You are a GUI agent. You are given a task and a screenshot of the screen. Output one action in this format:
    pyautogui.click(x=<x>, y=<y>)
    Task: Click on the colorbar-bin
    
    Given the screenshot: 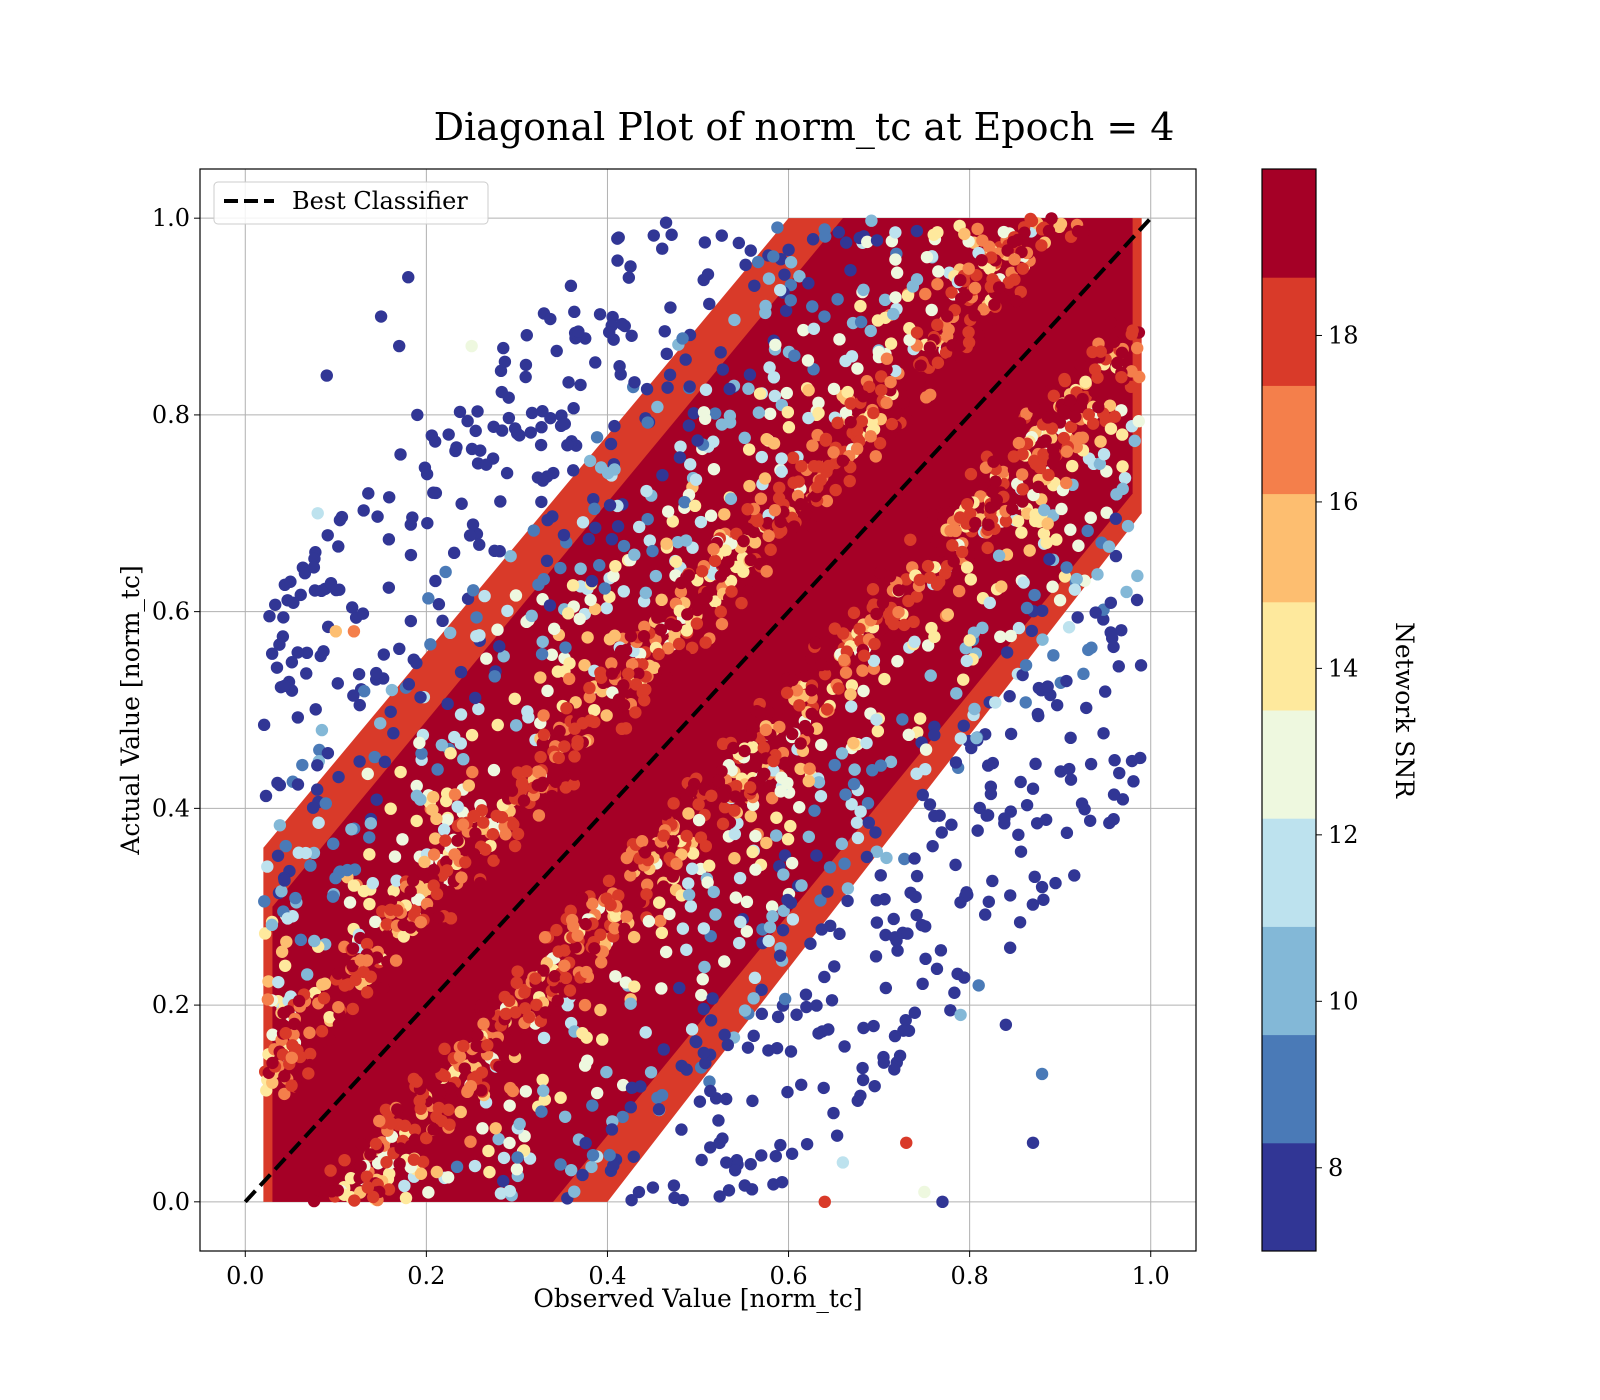 What is the action you would take?
    pyautogui.click(x=1289, y=1089)
    